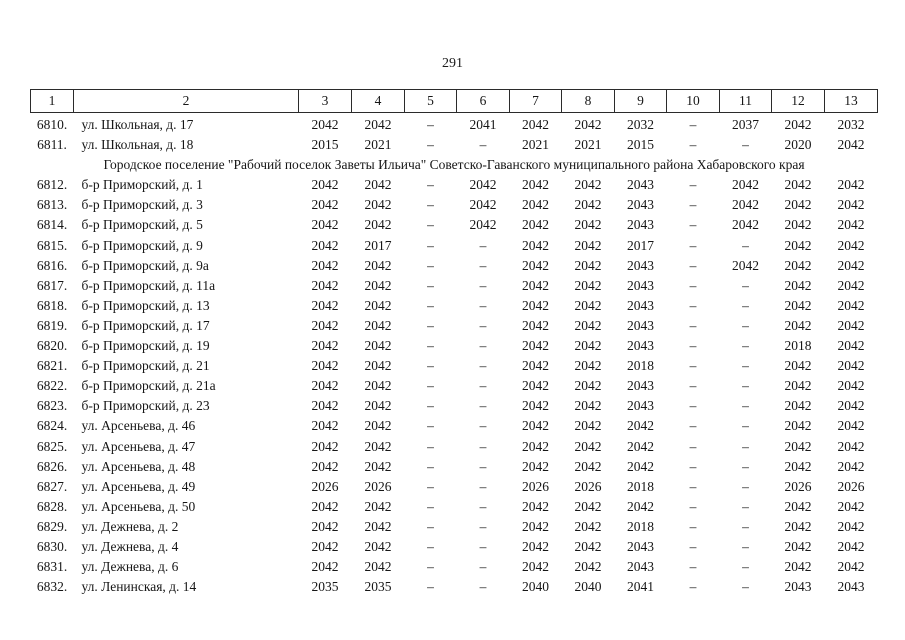 Image resolution: width=905 pixels, height=640 pixels. I want to click on row-number: 6823., so click(52, 406).